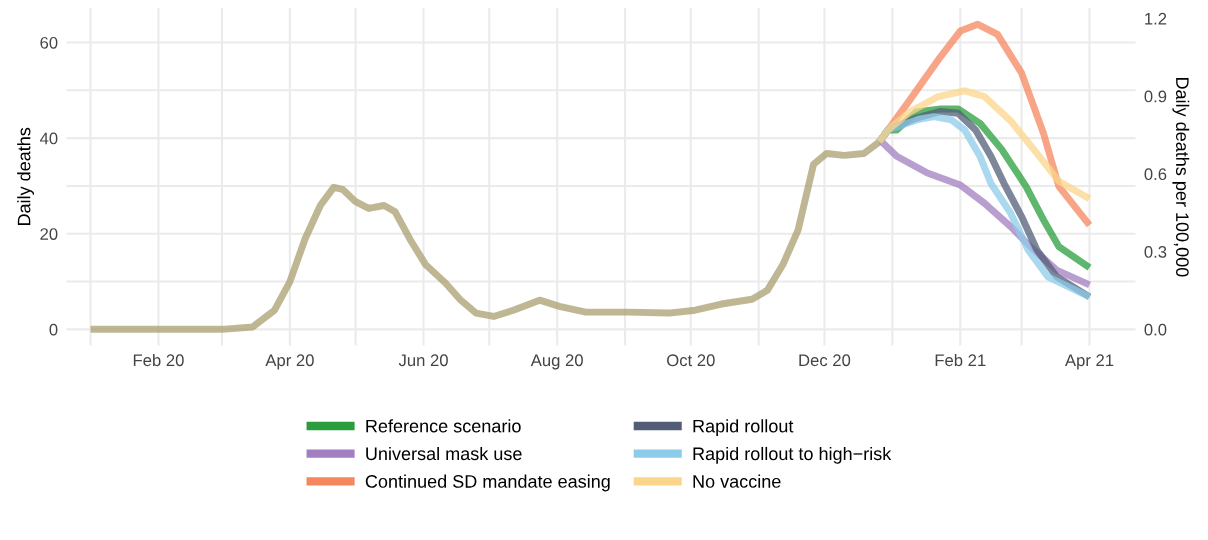  I want to click on legend-label: Universal mask use, so click(444, 453).